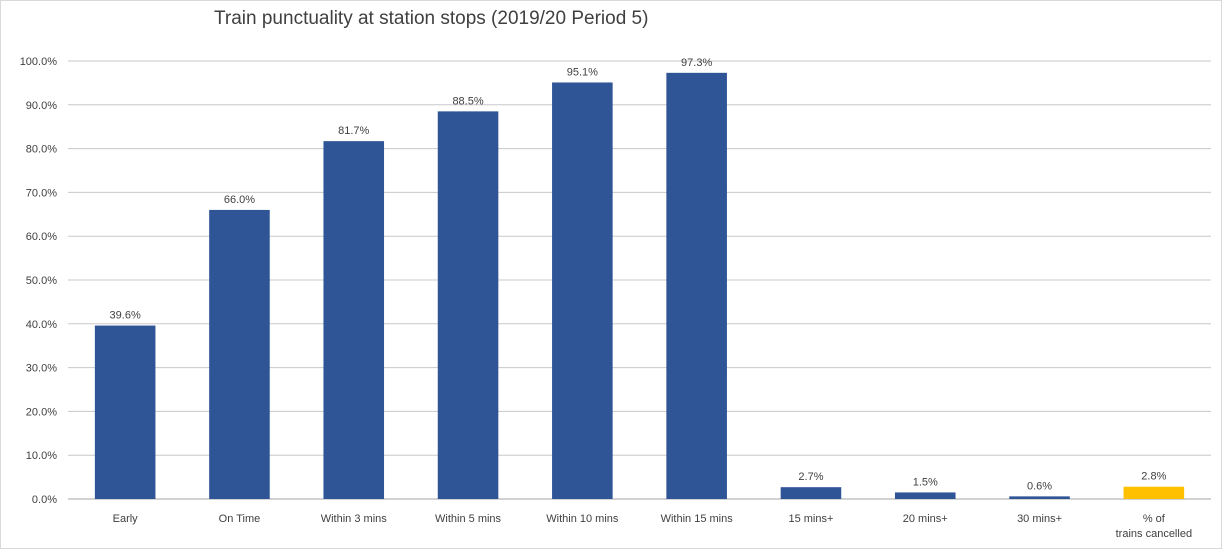  Describe the element at coordinates (44, 500) in the screenshot. I see `y-tick-label: 0.0%` at that location.